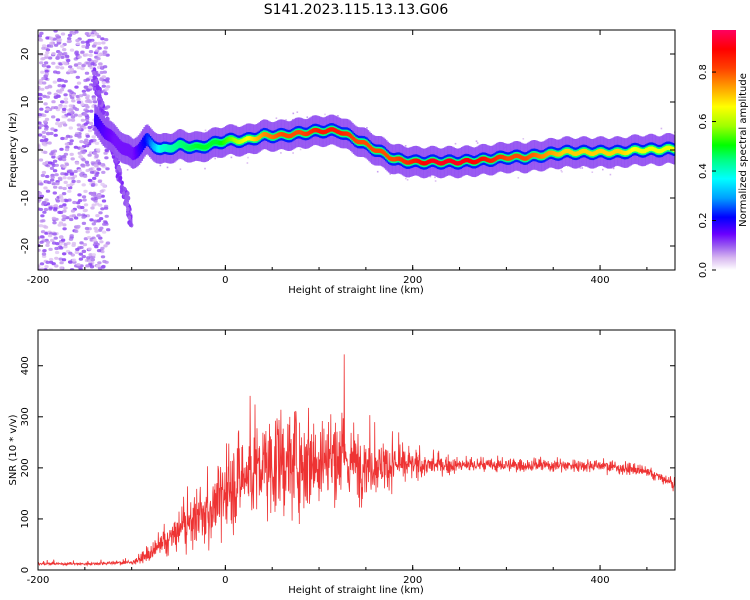 This screenshot has height=600, width=750. What do you see at coordinates (25, 150) in the screenshot?
I see `y-tick-label: 0` at bounding box center [25, 150].